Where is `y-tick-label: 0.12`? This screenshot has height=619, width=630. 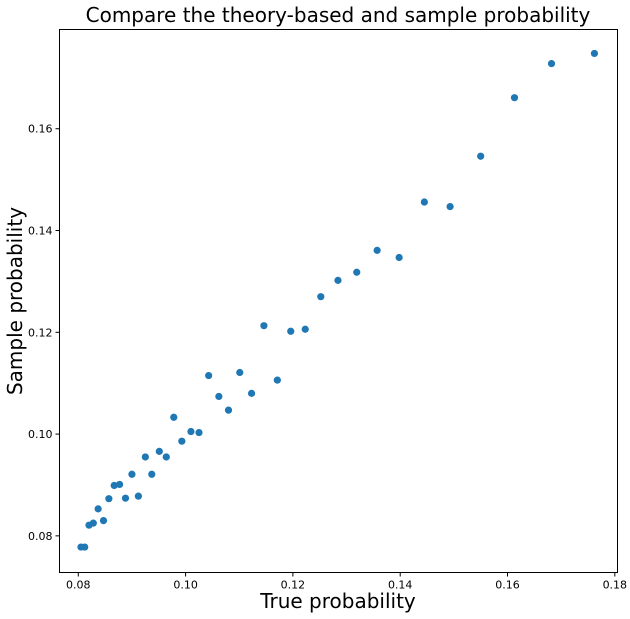 y-tick-label: 0.12 is located at coordinates (40, 332).